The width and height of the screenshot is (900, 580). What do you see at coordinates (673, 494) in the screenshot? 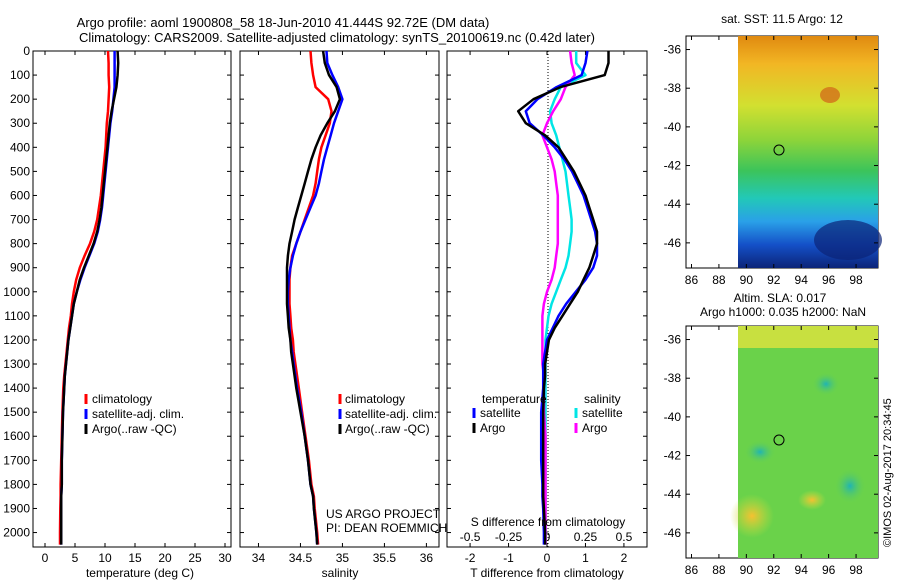
I see `lat-tick-label: -44` at bounding box center [673, 494].